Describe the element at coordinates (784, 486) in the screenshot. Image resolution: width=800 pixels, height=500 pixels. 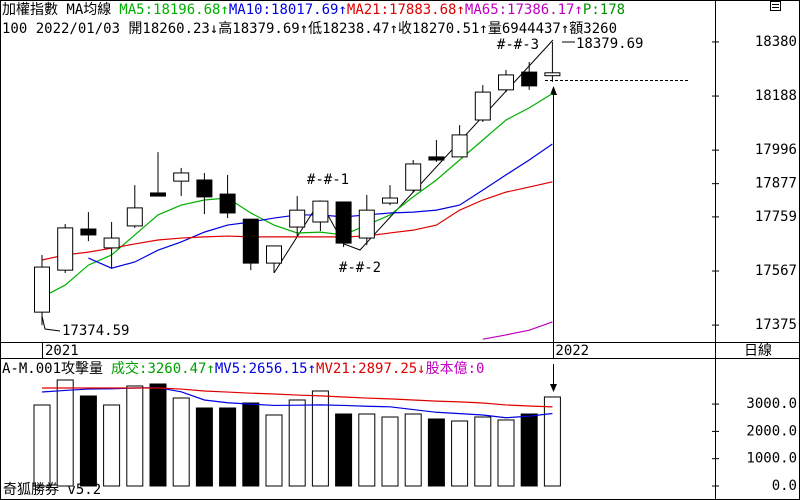
I see `y-tick-label: 0.0` at that location.